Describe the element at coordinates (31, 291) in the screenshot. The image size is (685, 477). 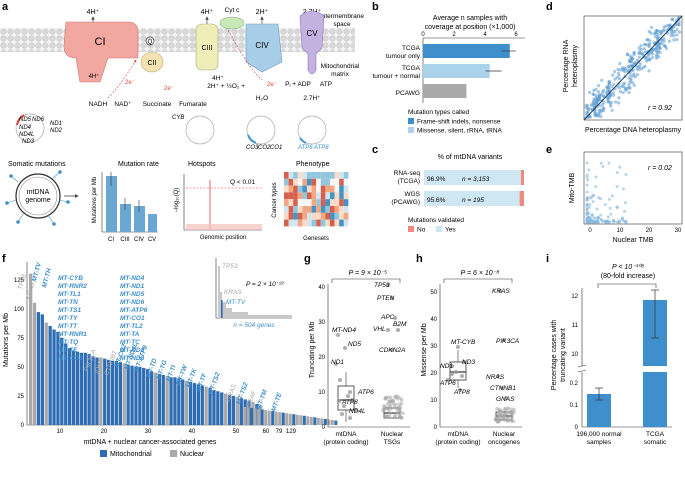
I see `f-lbl-kras: KRAS` at that location.